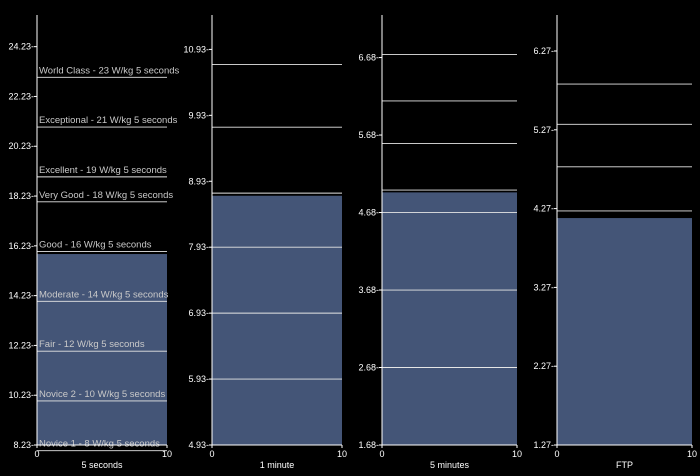  What do you see at coordinates (624, 465) in the screenshot?
I see `x-axis-label: FTP` at bounding box center [624, 465].